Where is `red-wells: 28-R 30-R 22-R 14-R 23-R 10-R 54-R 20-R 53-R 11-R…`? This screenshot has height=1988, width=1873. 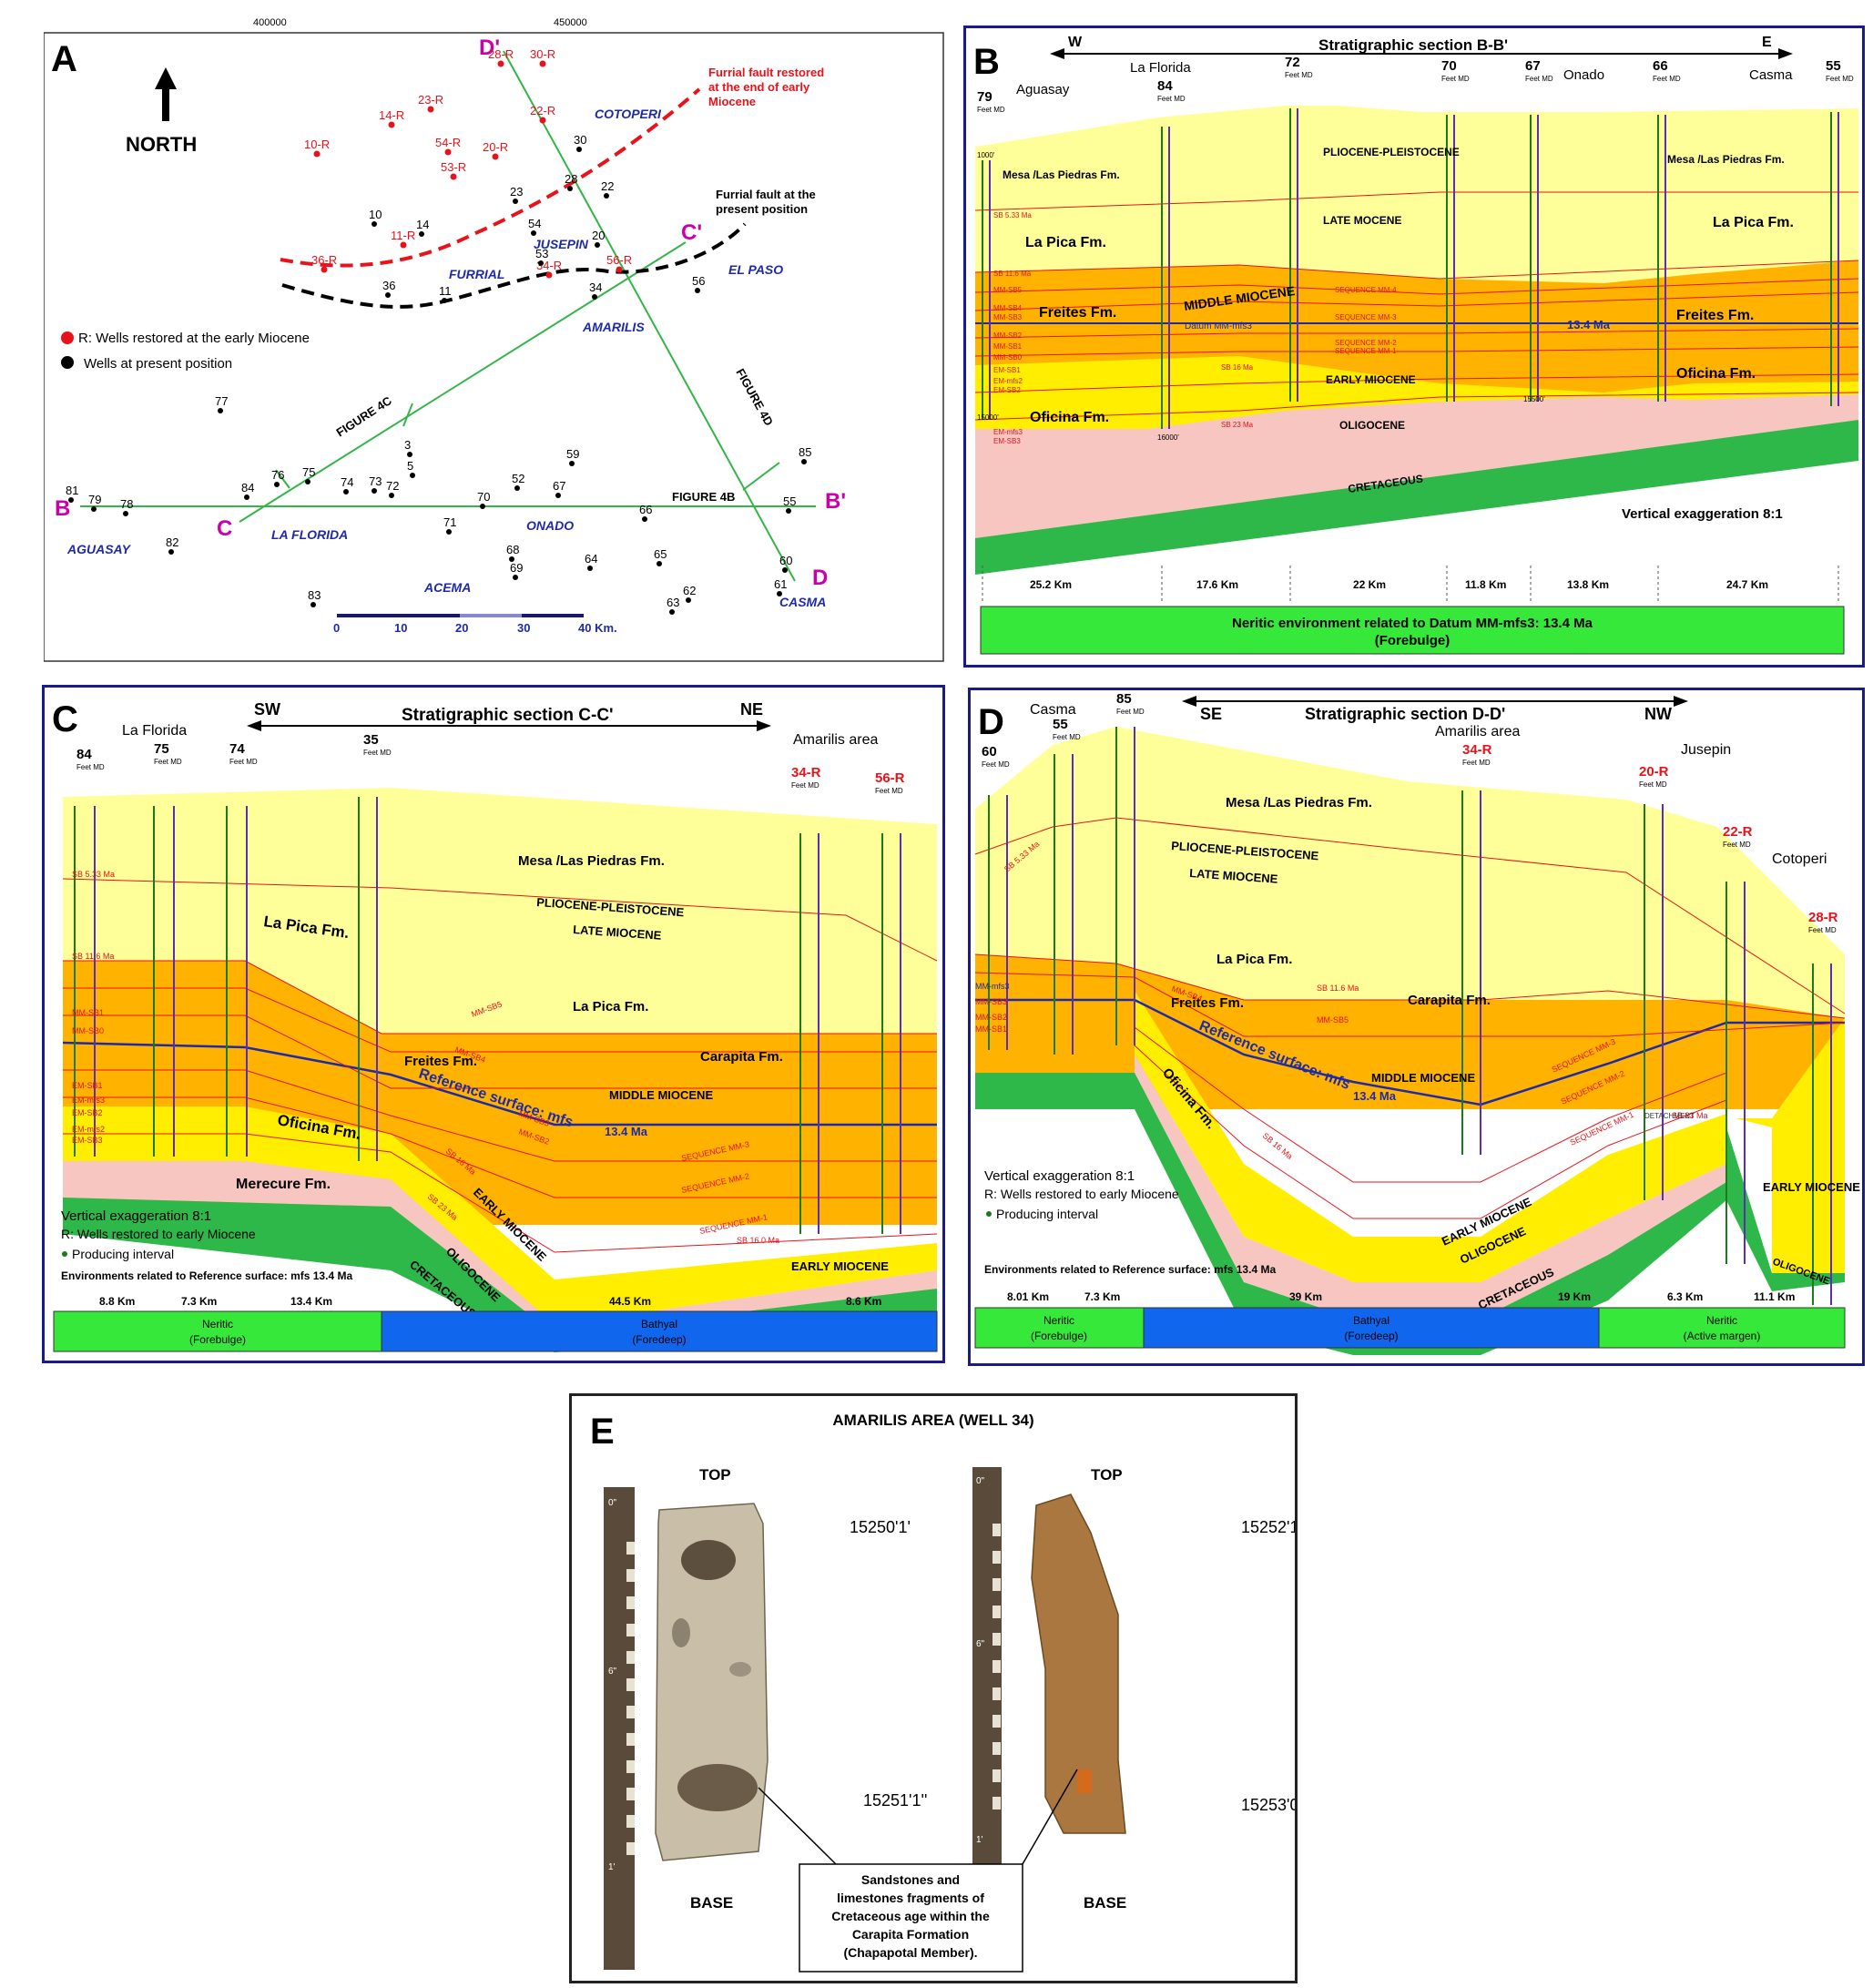
red-wells: 28-R 30-R 22-R 14-R 23-R 10-R 54-R 20-R 53-R 11-R… is located at coordinates (468, 163).